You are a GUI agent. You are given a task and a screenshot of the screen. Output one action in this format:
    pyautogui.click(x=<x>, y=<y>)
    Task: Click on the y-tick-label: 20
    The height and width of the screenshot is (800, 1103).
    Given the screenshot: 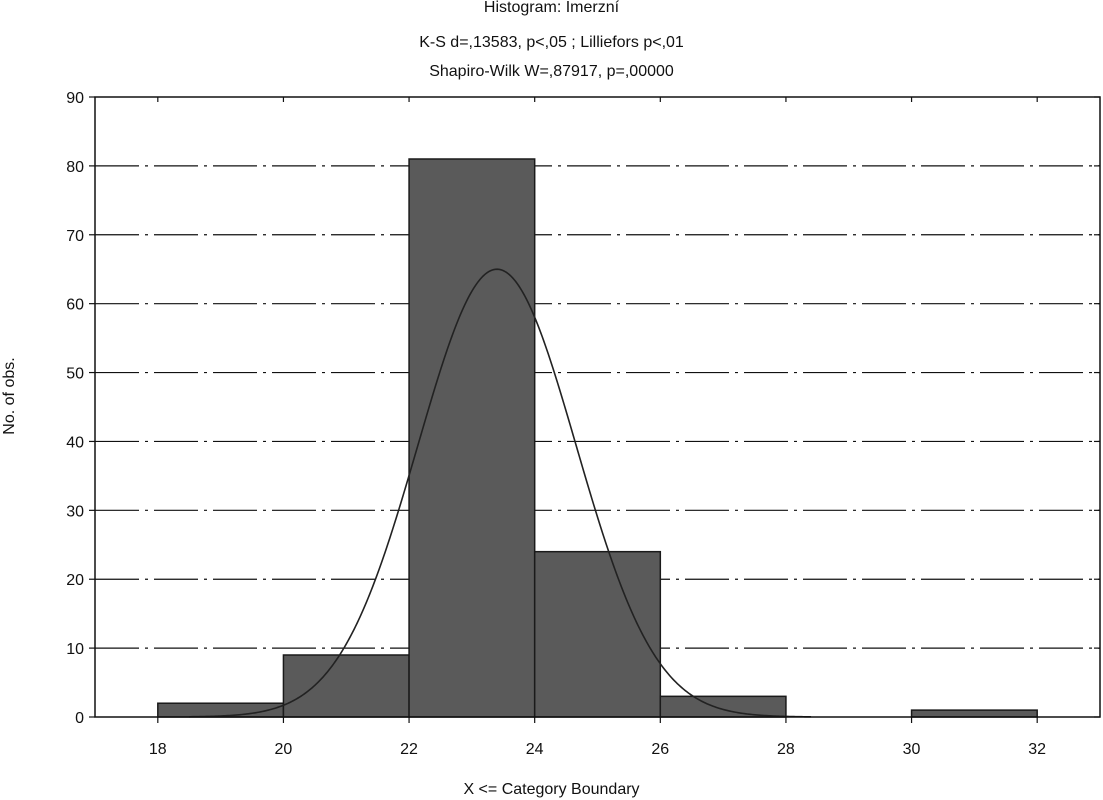 What is the action you would take?
    pyautogui.click(x=75, y=580)
    